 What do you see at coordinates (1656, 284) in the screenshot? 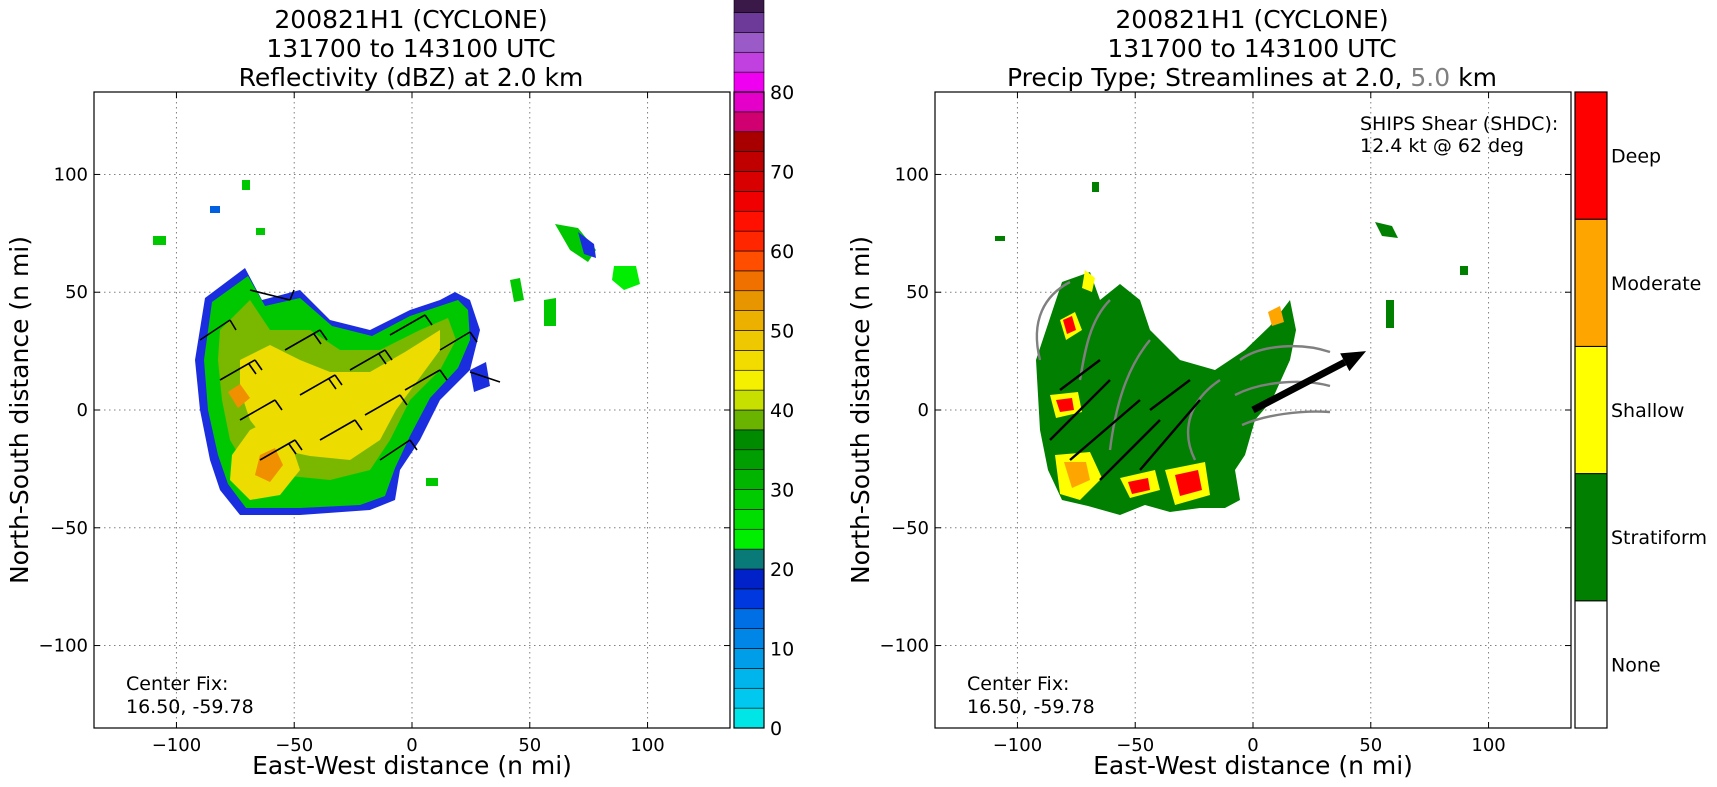
I see `precip-category-label: Moderate` at bounding box center [1656, 284].